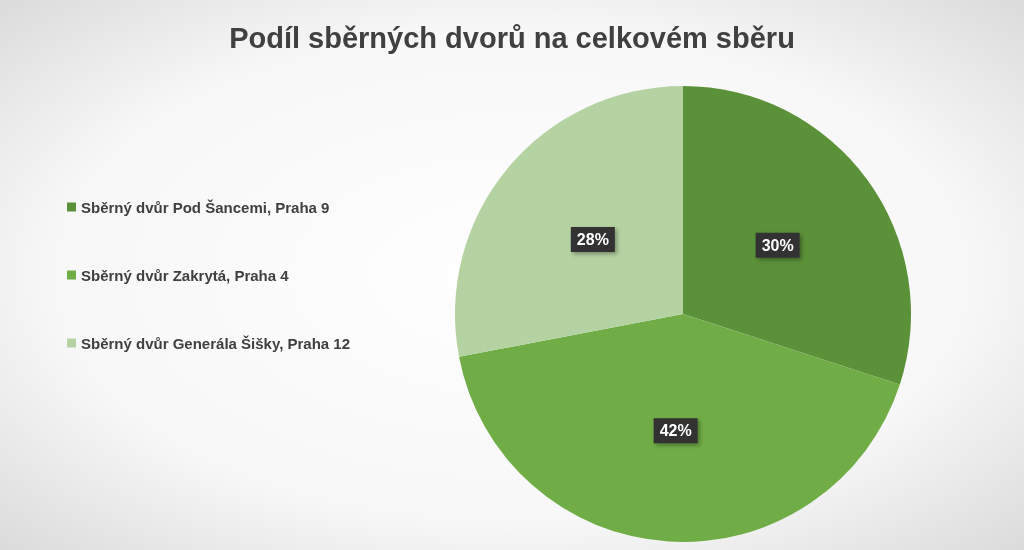 This screenshot has height=550, width=1024. I want to click on data-label: 30%, so click(777, 245).